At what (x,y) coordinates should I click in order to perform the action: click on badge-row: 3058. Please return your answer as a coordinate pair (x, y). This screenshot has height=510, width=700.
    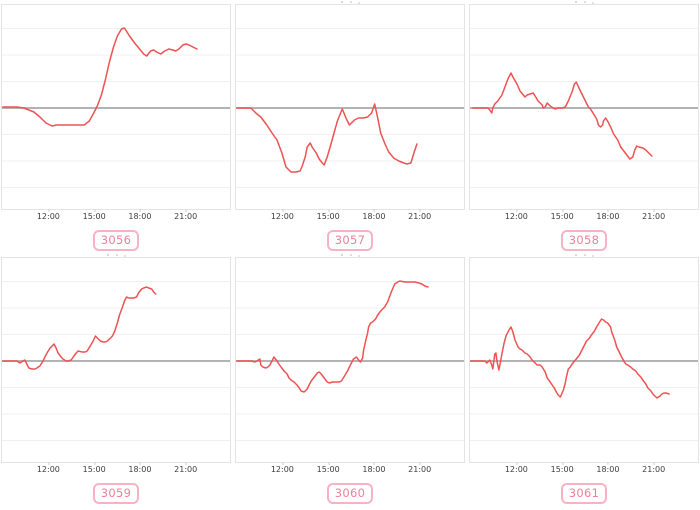
    Looking at the image, I should click on (584, 240).